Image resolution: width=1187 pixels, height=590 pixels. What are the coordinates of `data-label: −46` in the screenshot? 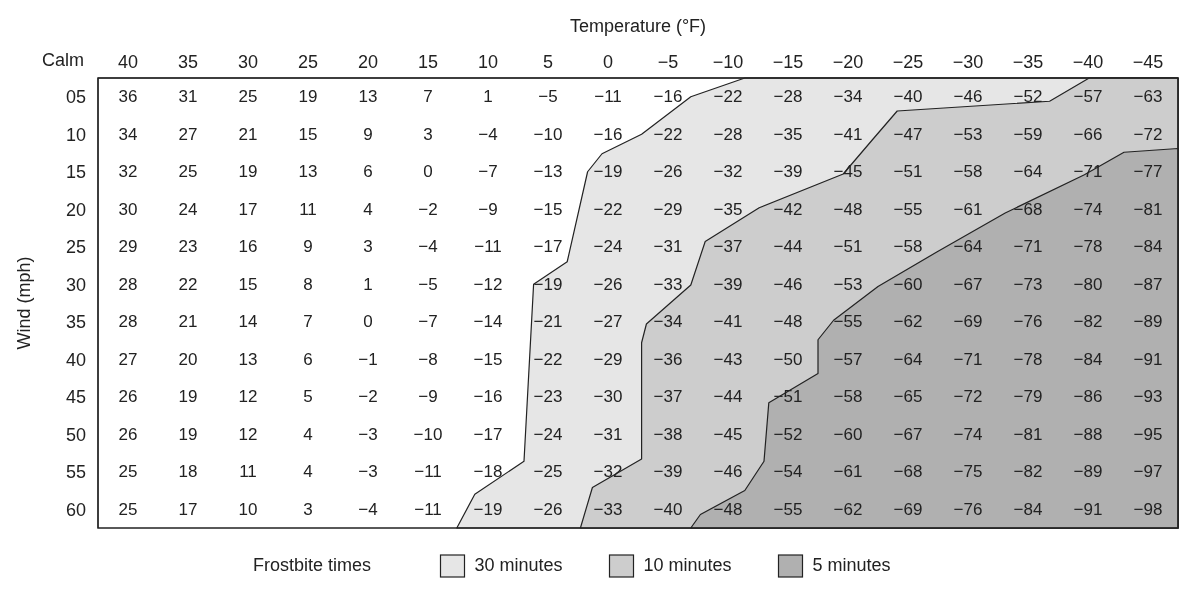 It's located at (728, 472).